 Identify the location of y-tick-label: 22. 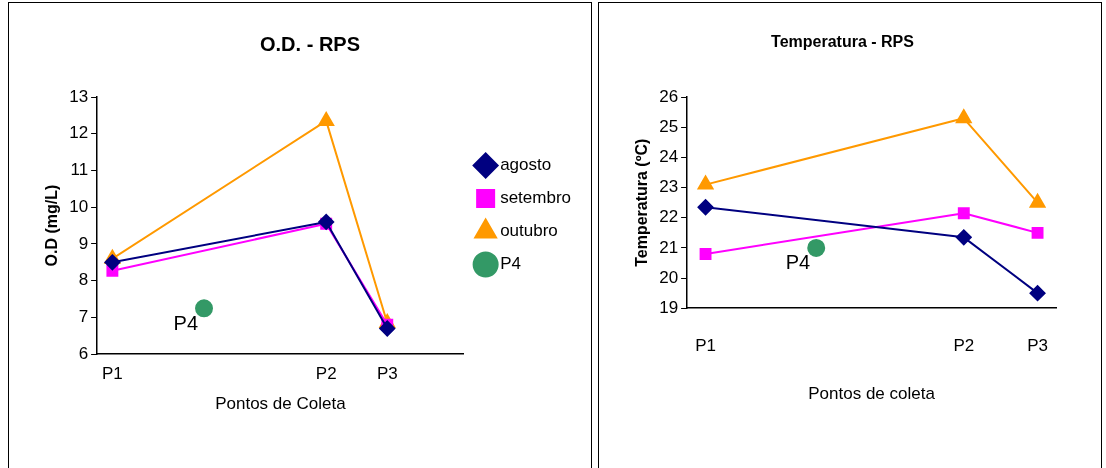
(669, 217).